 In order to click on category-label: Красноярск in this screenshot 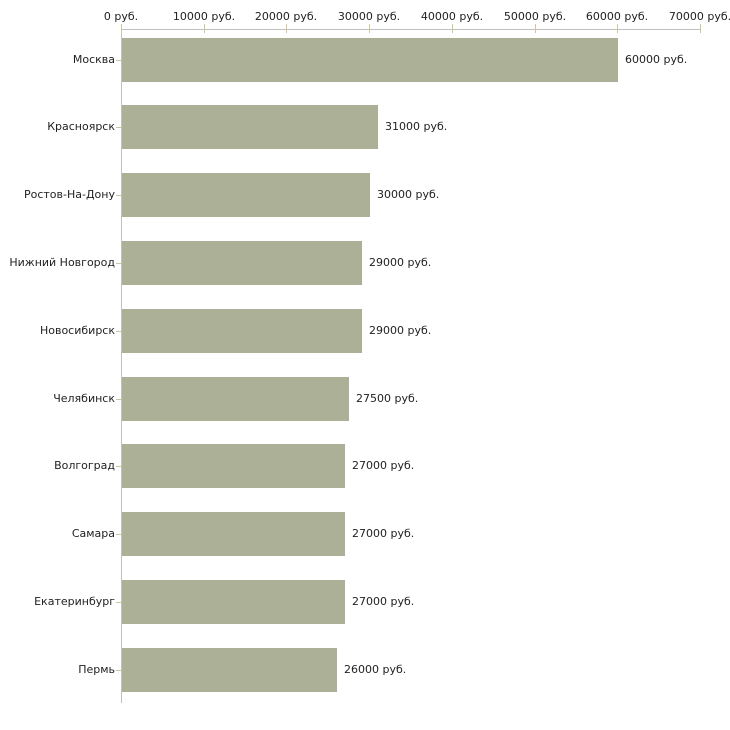, I will do `click(81, 126)`.